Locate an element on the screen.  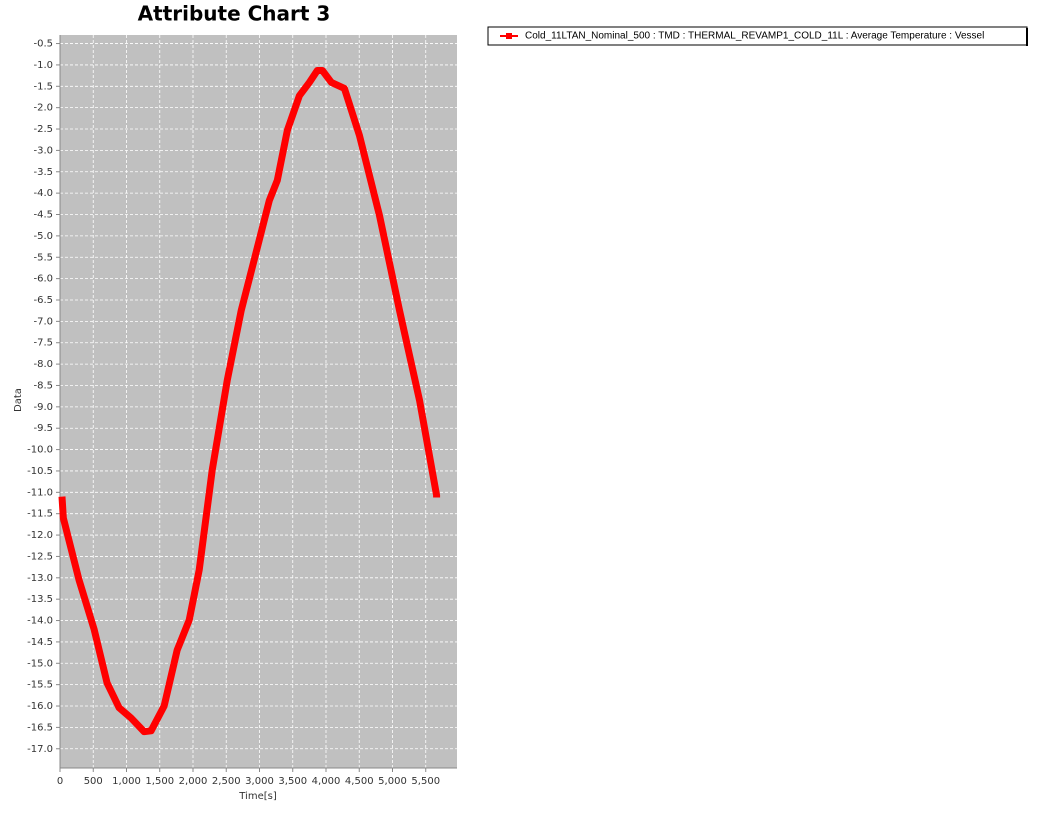
x-tick-label: 5,500 is located at coordinates (425, 781).